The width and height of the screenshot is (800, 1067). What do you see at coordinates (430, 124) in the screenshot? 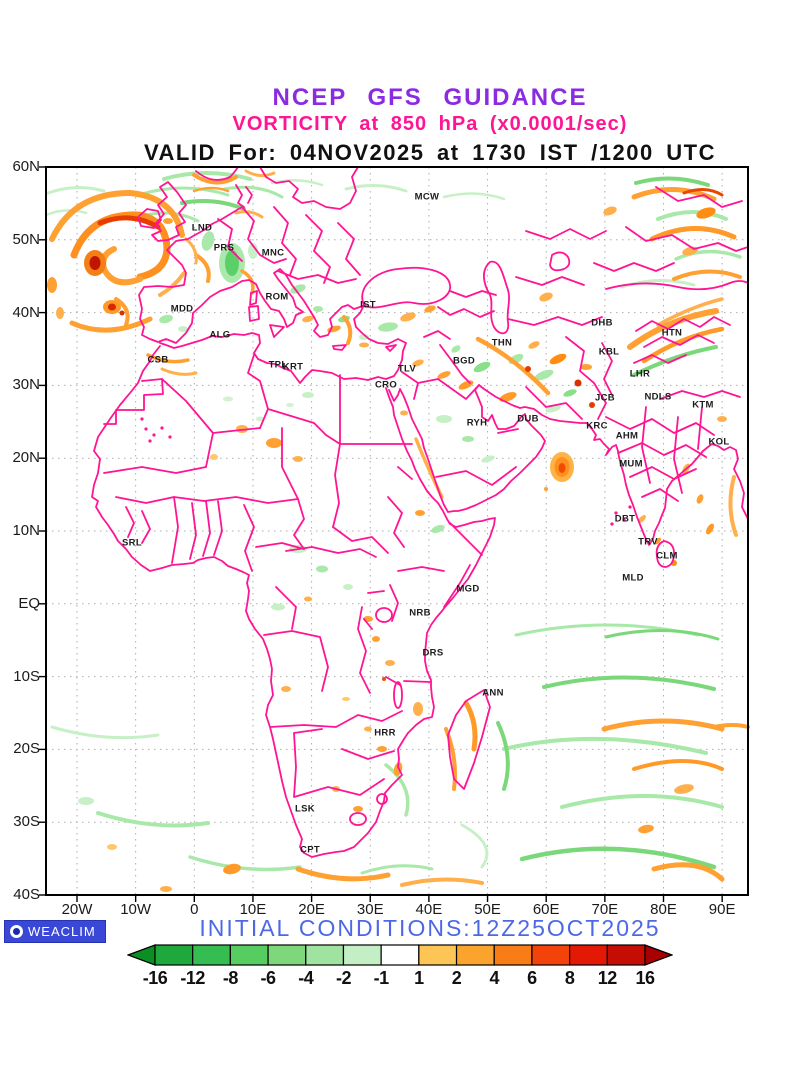
I see `chart-subtitle: VORTICITY at 850 hPa (x0.0001/sec)` at bounding box center [430, 124].